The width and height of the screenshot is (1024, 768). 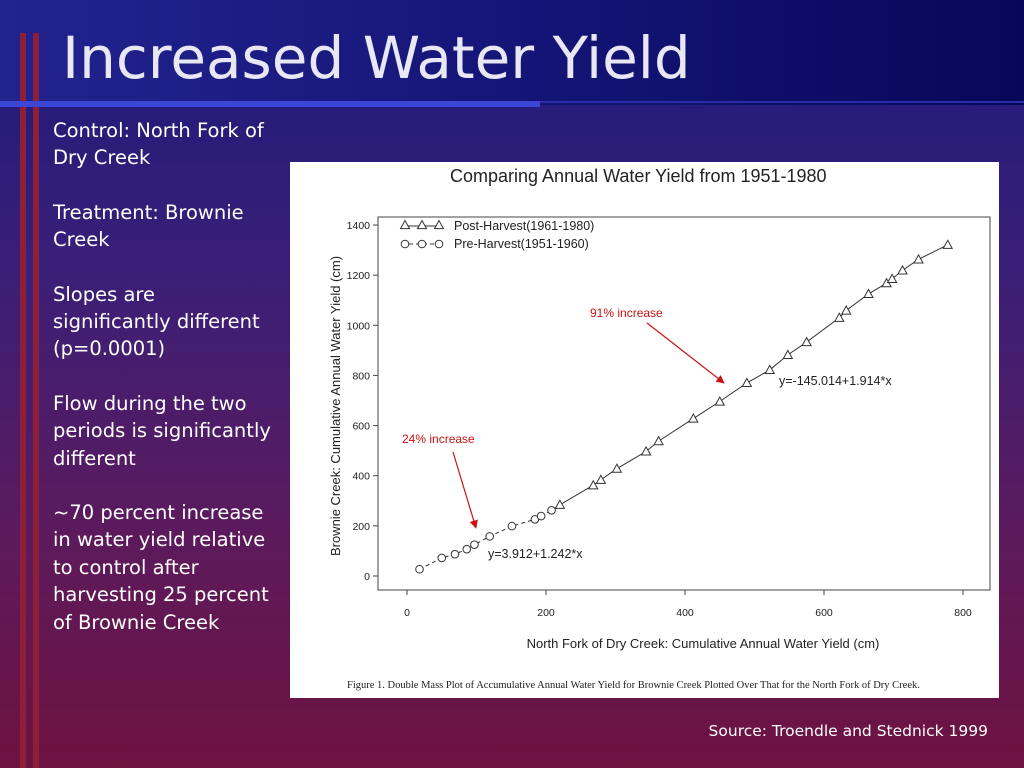 What do you see at coordinates (359, 226) in the screenshot?
I see `y-tick-label: 1400` at bounding box center [359, 226].